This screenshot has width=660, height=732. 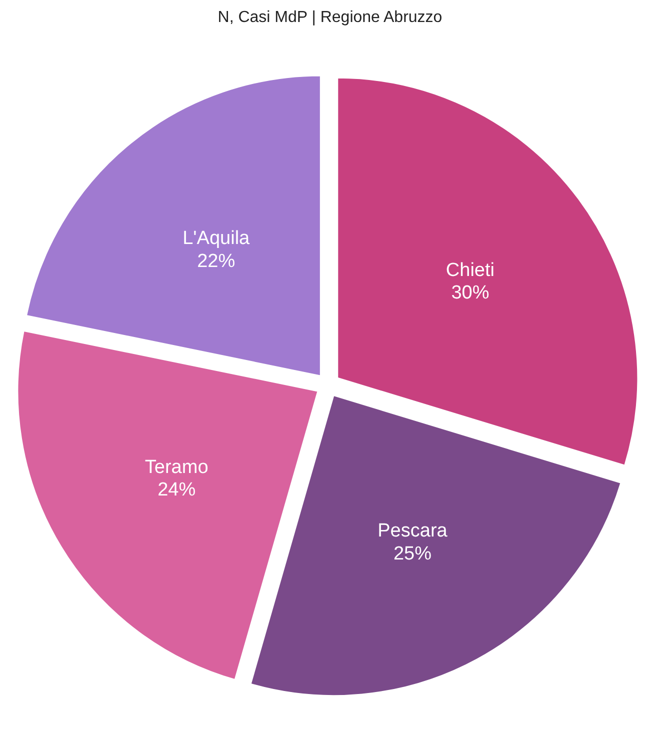 What do you see at coordinates (412, 554) in the screenshot?
I see `data-label: 25%` at bounding box center [412, 554].